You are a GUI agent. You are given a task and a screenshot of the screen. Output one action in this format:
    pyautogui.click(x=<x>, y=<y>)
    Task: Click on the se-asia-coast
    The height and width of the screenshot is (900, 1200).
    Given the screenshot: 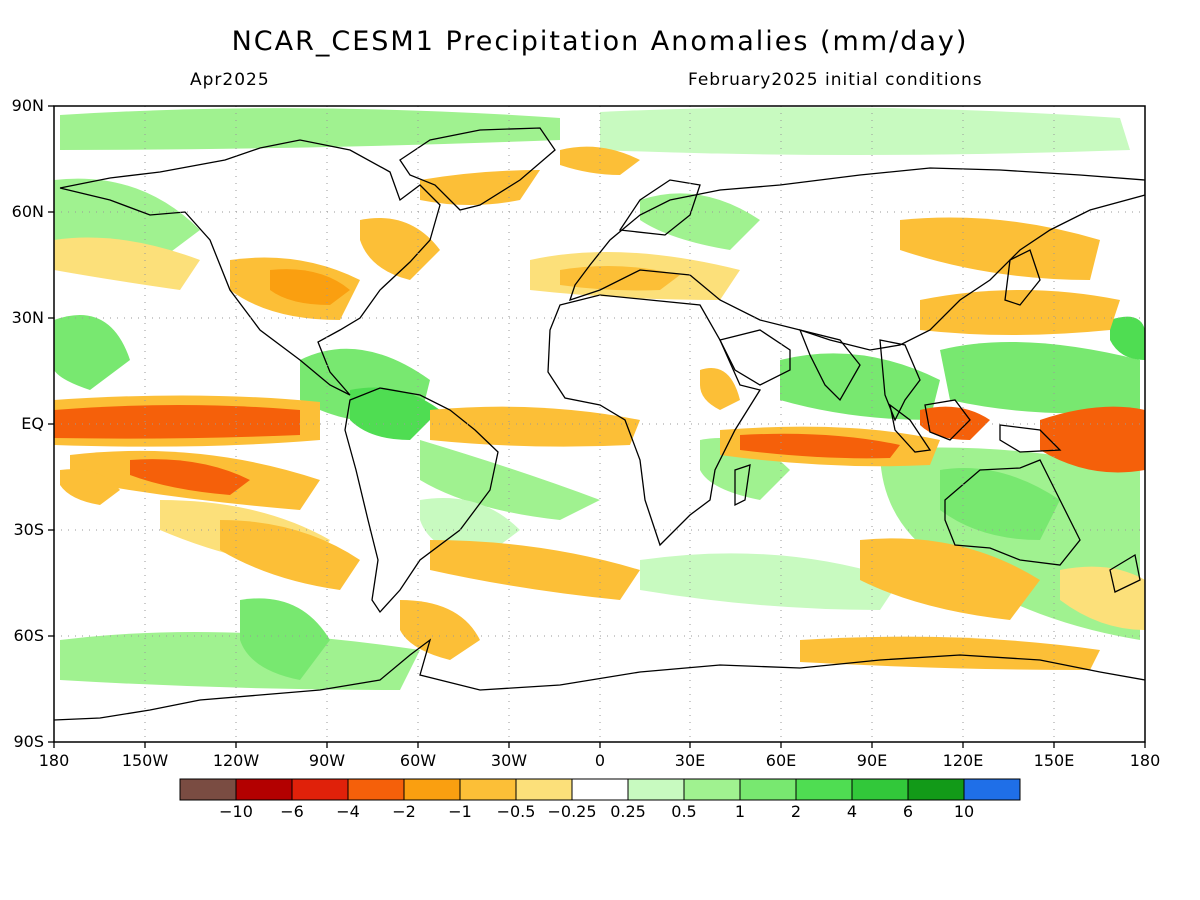 What is the action you would take?
    pyautogui.click(x=900, y=380)
    